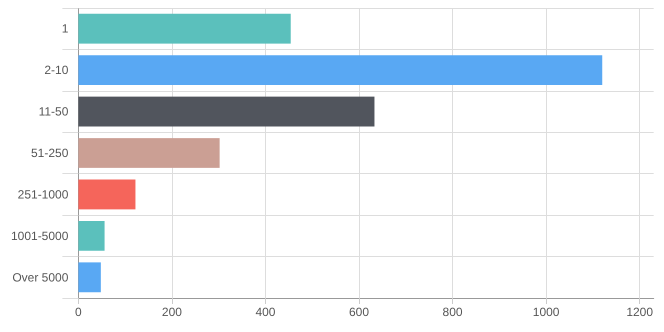  What do you see at coordinates (65, 29) in the screenshot?
I see `y-tick-label: 1` at bounding box center [65, 29].